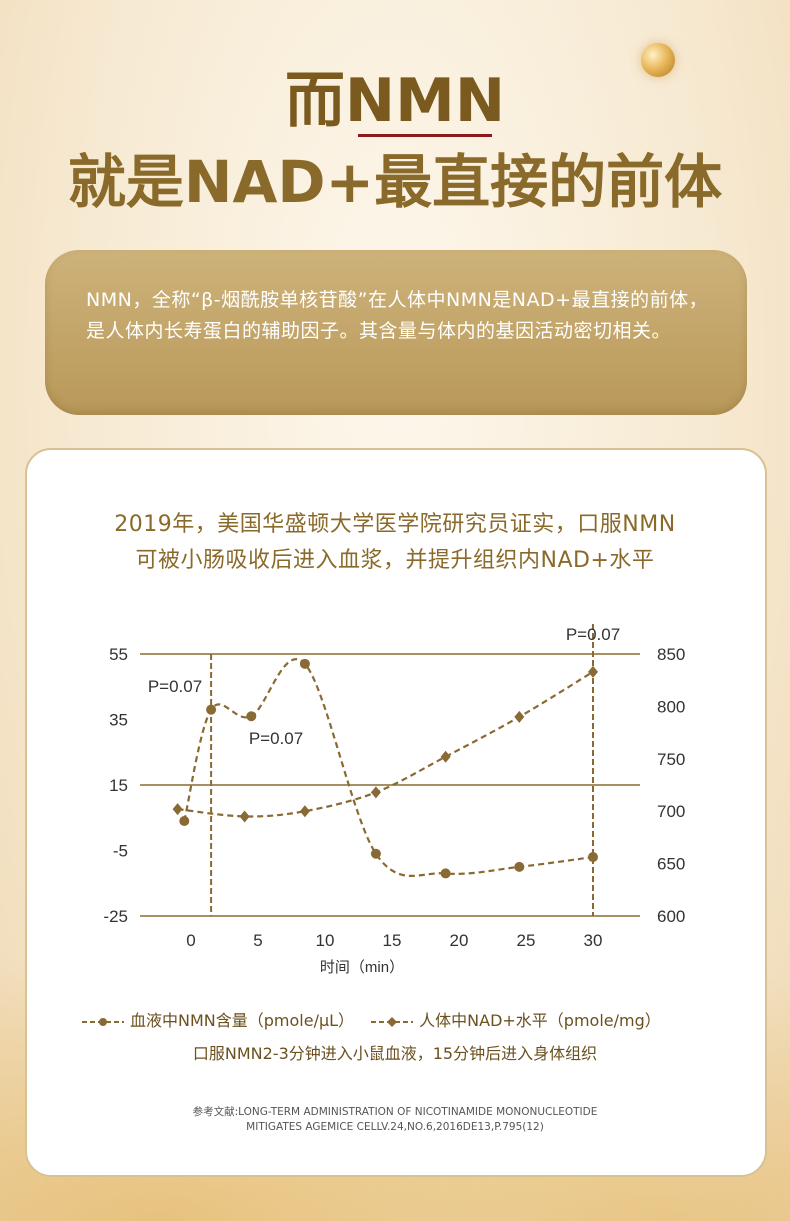 The width and height of the screenshot is (790, 1221). What do you see at coordinates (242, 1020) in the screenshot?
I see `legend-label-nmn: 血液中NMN含量（pmole/μL）` at bounding box center [242, 1020].